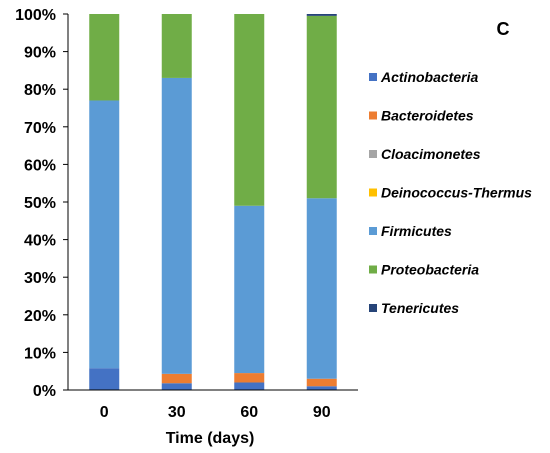 The height and width of the screenshot is (453, 550). I want to click on legend-entry: Tenericutes, so click(420, 308).